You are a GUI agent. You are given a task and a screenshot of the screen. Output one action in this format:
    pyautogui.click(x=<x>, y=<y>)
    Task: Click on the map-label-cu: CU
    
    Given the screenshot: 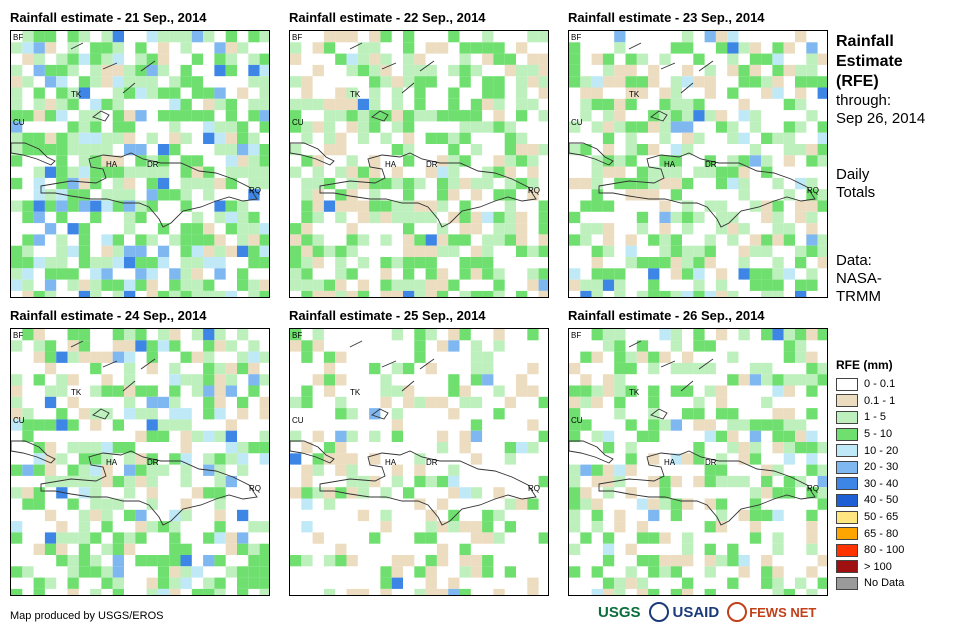 What is the action you would take?
    pyautogui.click(x=298, y=122)
    